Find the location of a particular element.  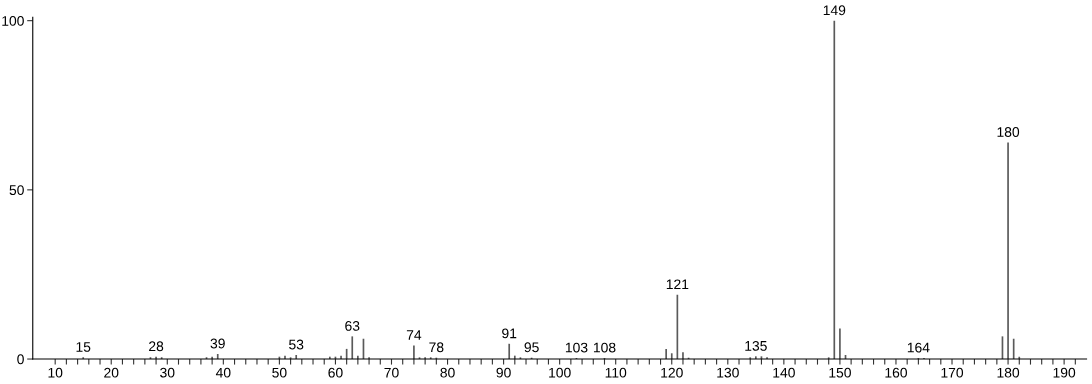

annotation: 39 is located at coordinates (217, 343).